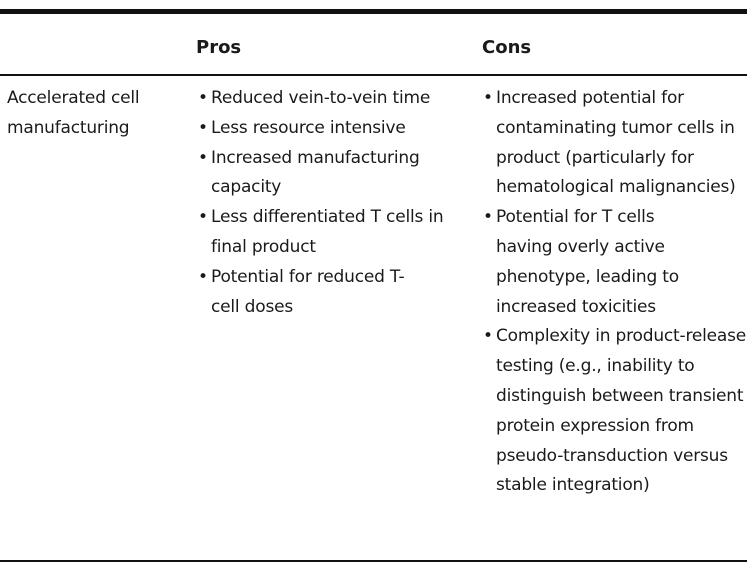 The height and width of the screenshot is (567, 747). What do you see at coordinates (336, 129) in the screenshot?
I see `pros-item: Less resource intensive` at bounding box center [336, 129].